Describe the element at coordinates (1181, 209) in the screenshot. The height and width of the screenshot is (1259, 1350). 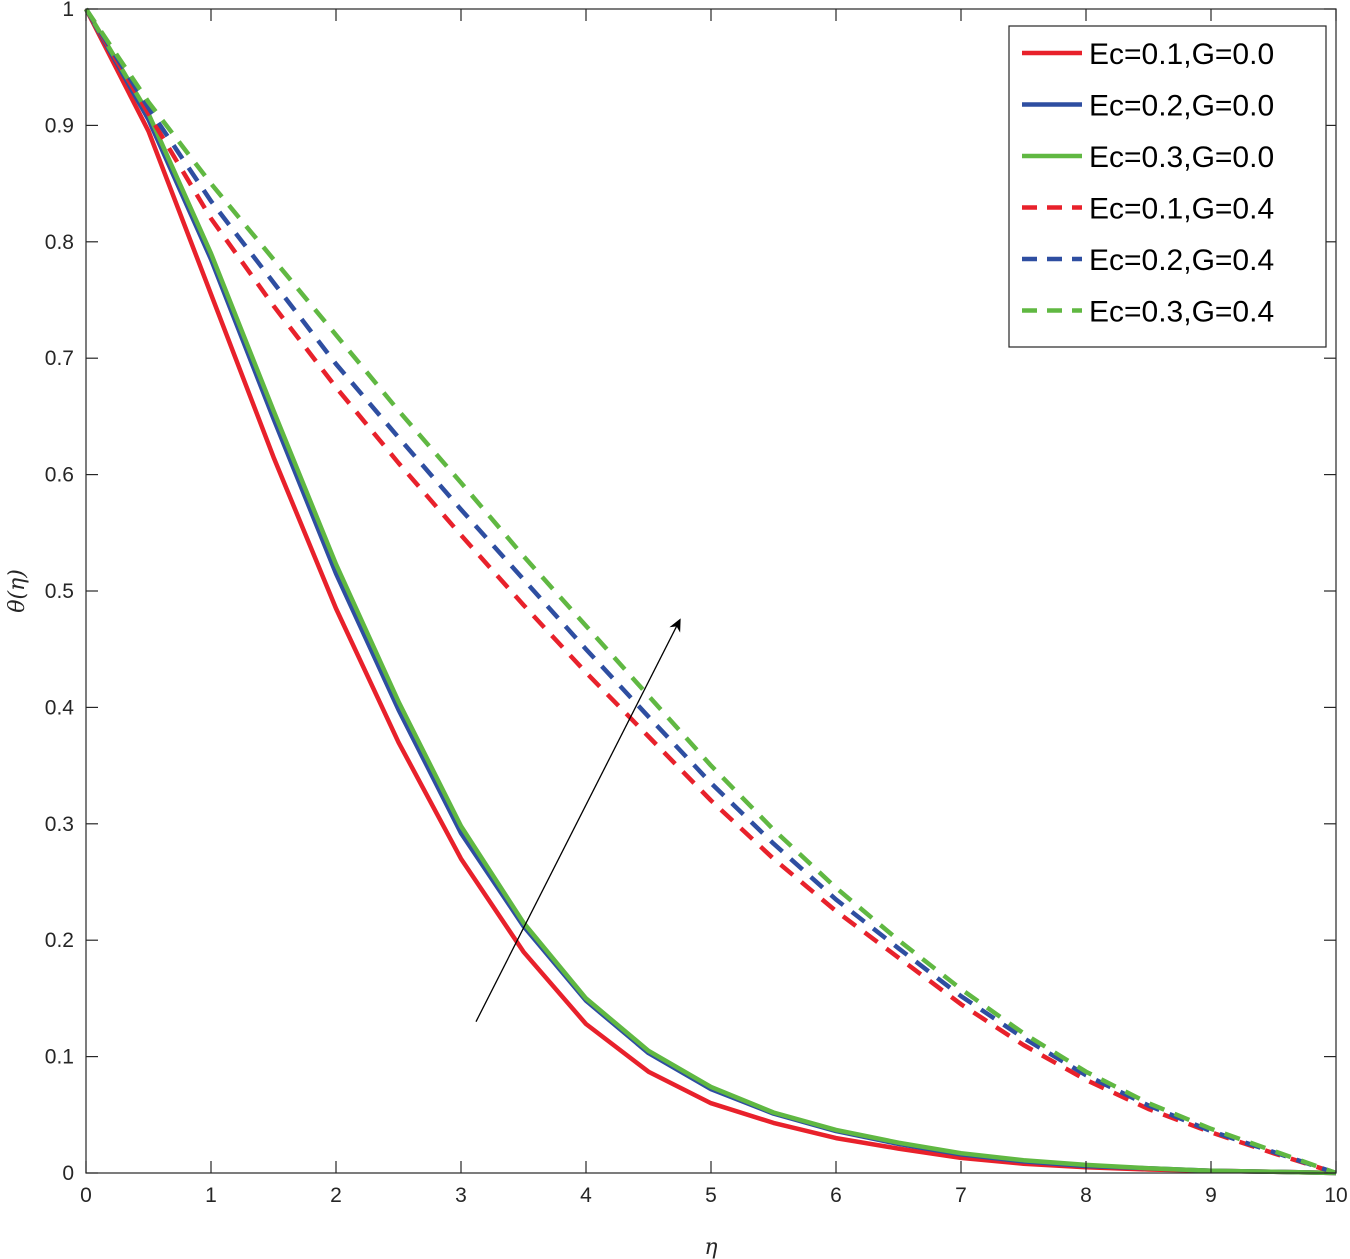
I see `legend-label: Ec=0.1,G=0.4` at that location.